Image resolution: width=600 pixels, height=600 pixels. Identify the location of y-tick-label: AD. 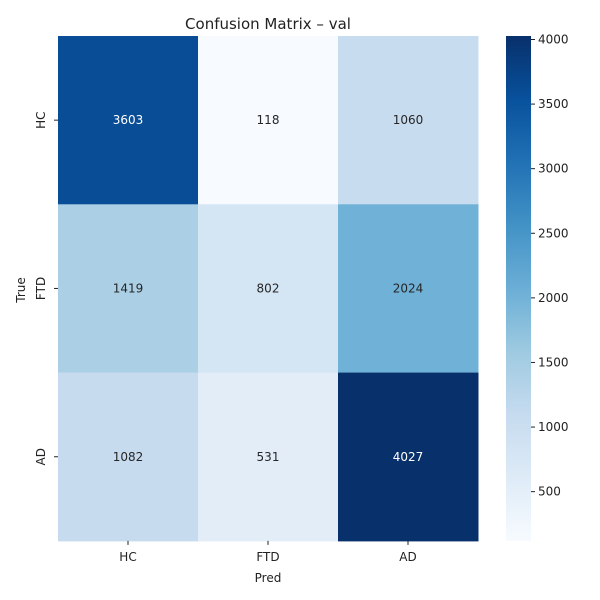
(41, 456).